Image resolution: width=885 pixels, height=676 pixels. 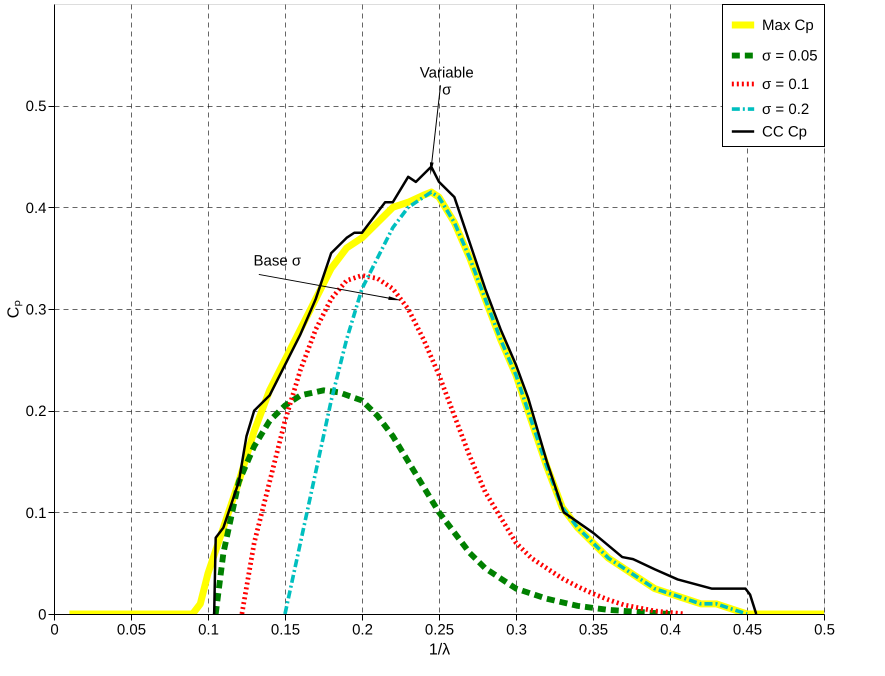 I want to click on y-tick-label: 0.5, so click(x=36, y=107).